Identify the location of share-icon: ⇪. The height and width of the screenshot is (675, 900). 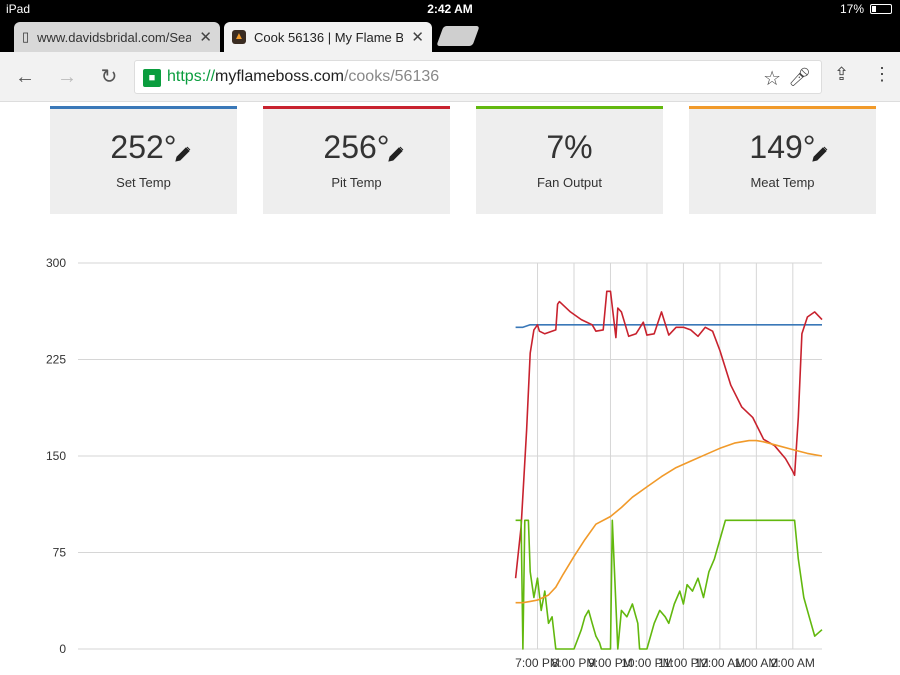
(842, 74).